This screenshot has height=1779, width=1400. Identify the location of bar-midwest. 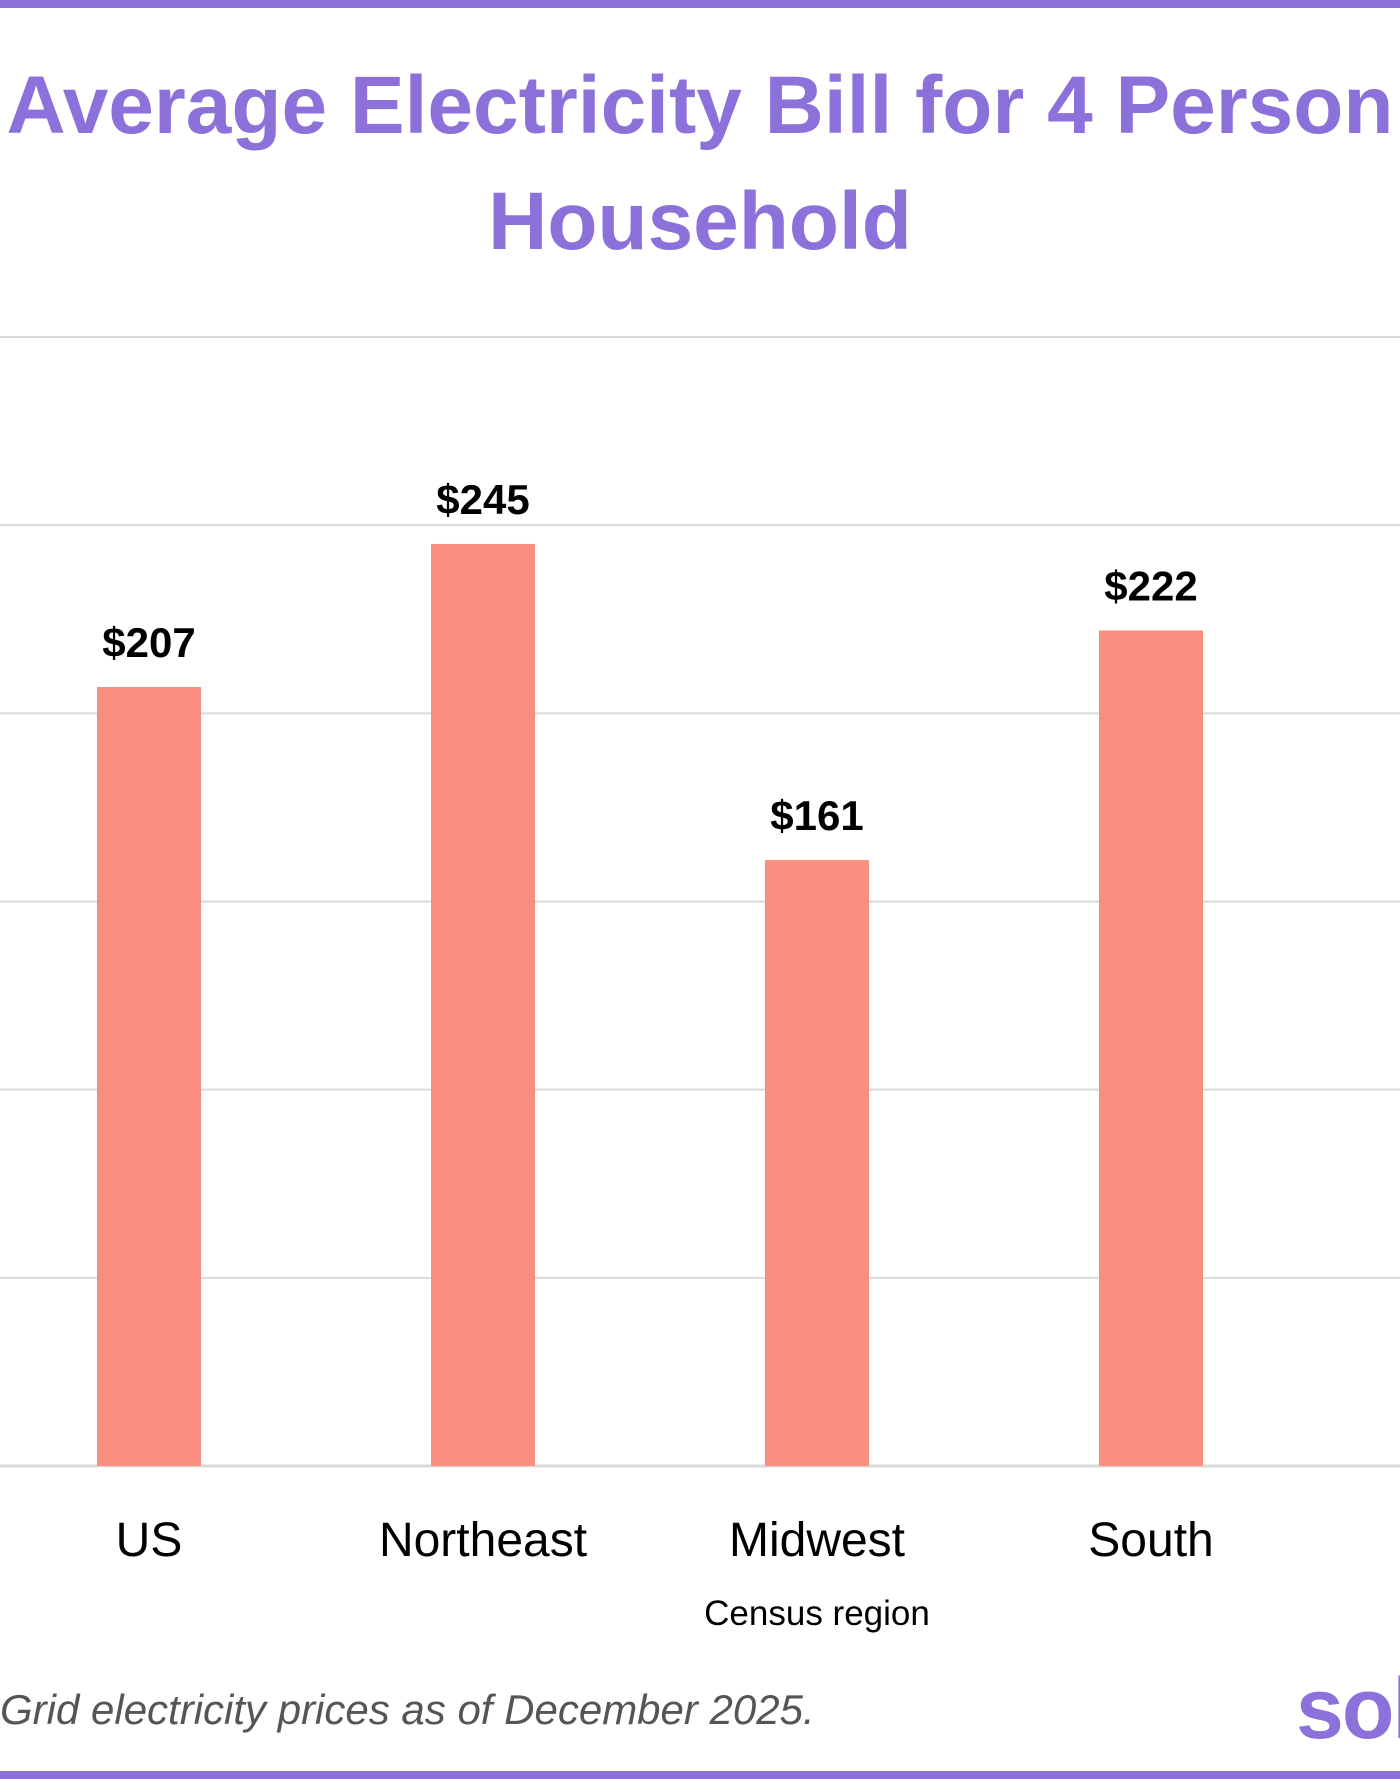
(817, 1163).